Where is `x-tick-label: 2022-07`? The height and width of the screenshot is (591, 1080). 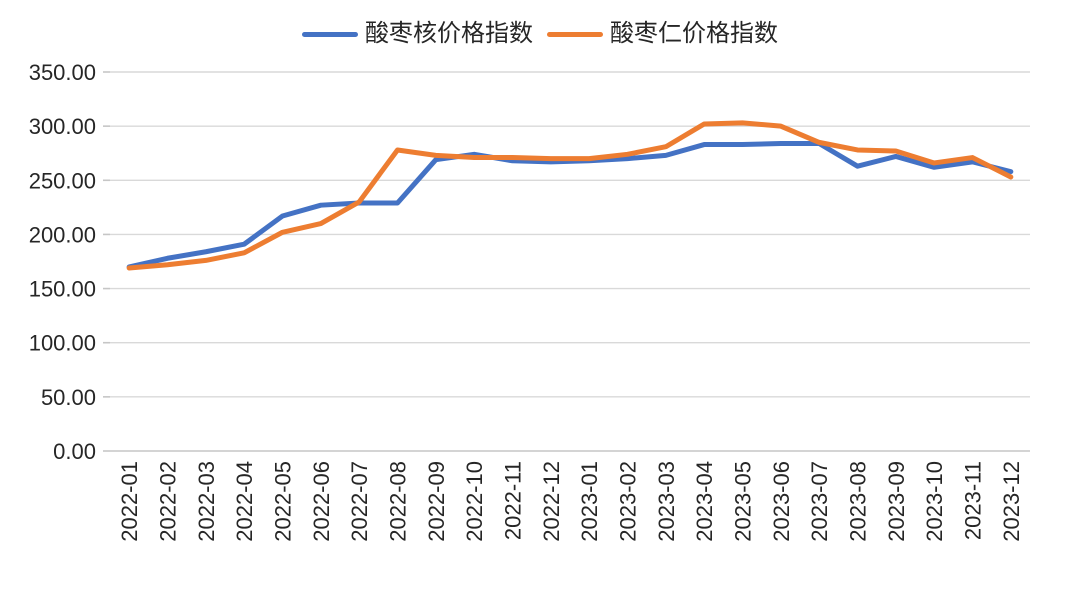 x-tick-label: 2022-07 is located at coordinates (359, 501).